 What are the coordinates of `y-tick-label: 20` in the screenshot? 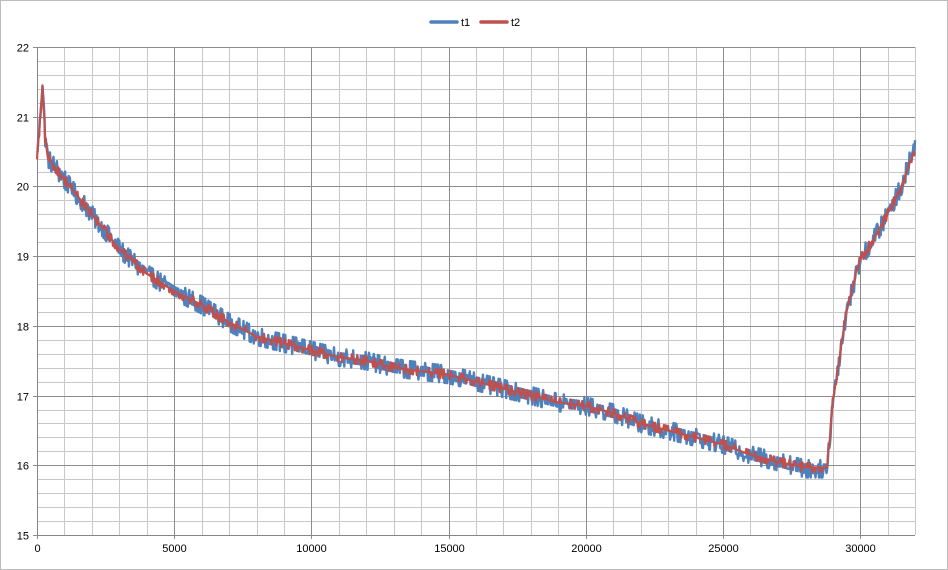 It's located at (23, 188).